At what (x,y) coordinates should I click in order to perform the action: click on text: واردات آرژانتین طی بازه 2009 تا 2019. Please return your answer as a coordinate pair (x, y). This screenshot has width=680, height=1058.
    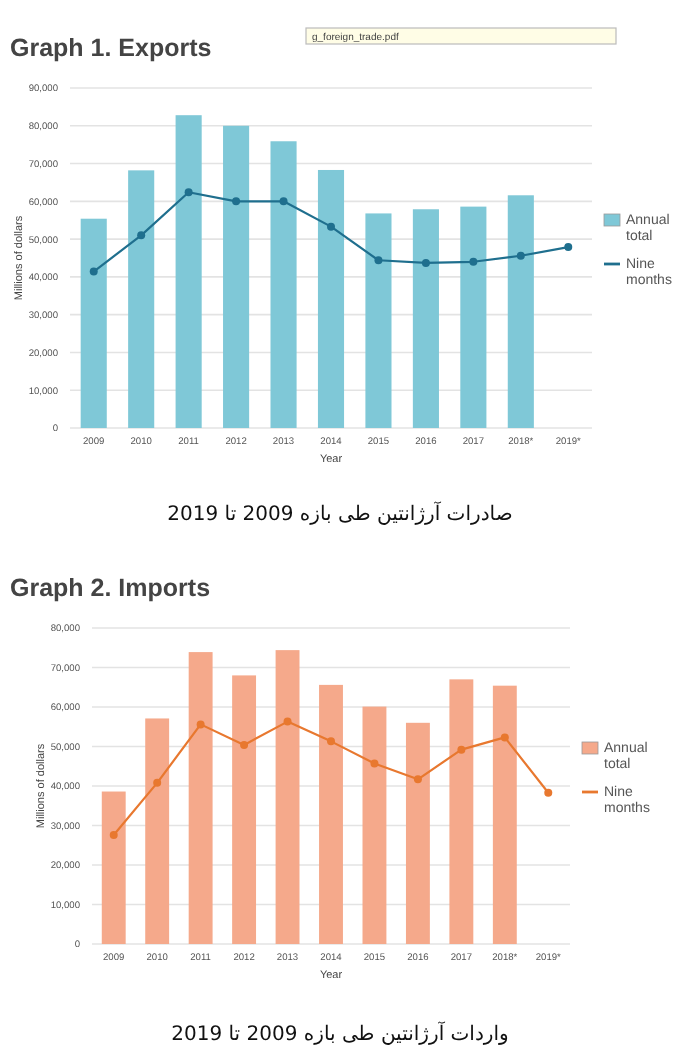
    Looking at the image, I should click on (340, 1033).